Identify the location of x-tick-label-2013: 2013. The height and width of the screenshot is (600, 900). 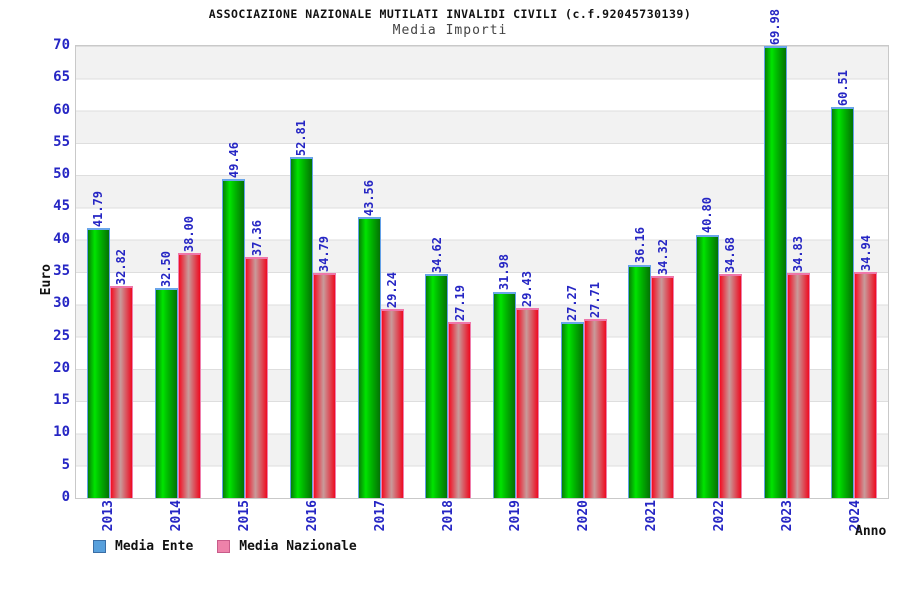
(109, 516).